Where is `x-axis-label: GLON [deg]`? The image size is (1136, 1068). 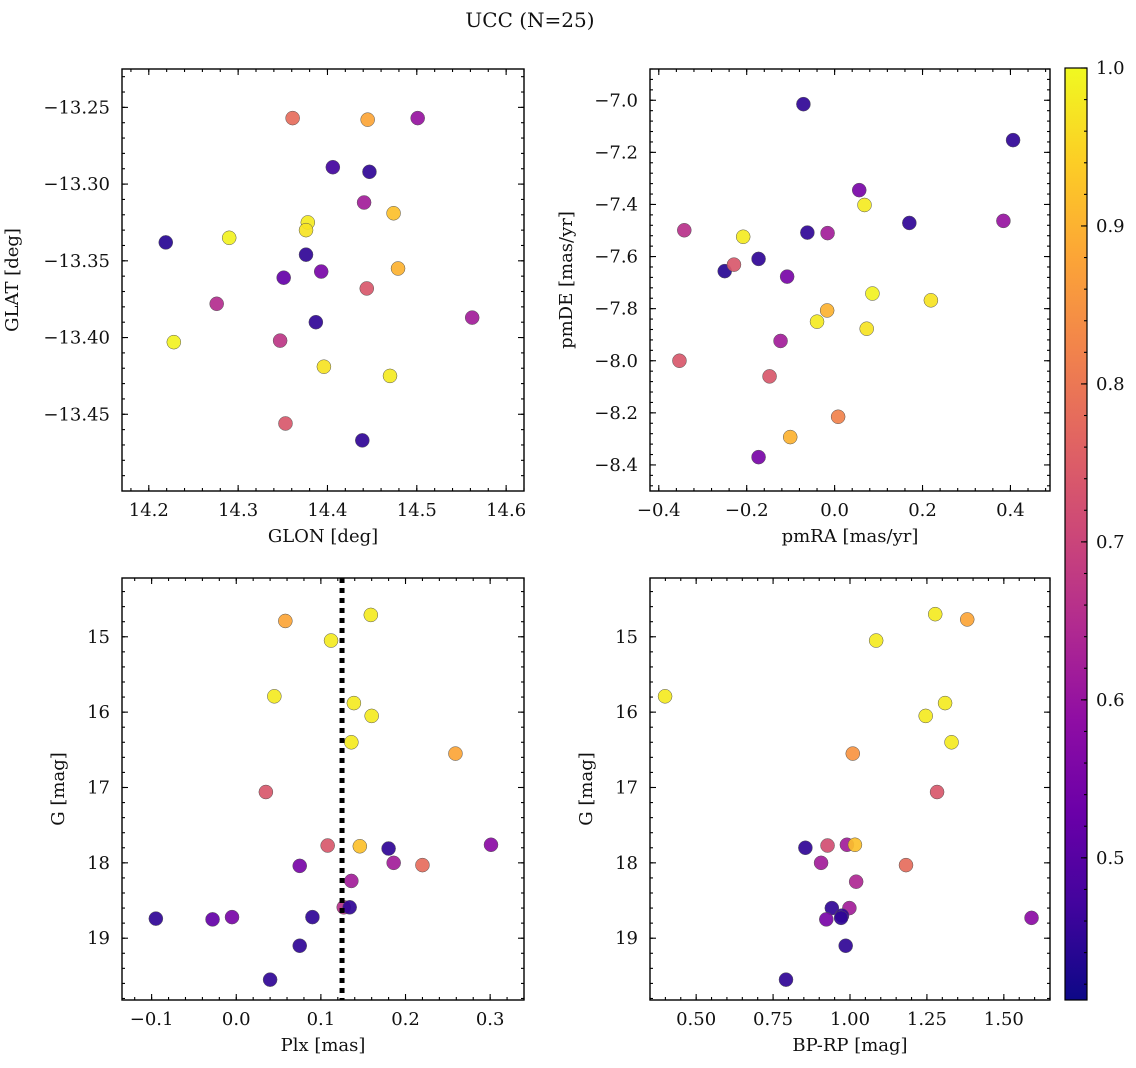 x-axis-label: GLON [deg] is located at coordinates (323, 536).